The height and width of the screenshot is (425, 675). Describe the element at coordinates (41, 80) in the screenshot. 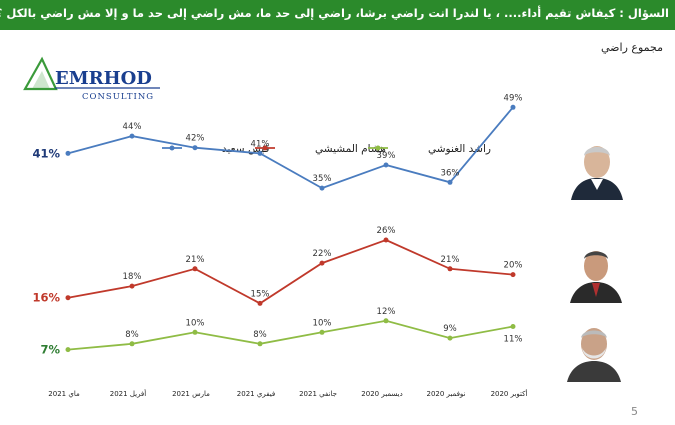

I see `logo-triangle-inner` at that location.